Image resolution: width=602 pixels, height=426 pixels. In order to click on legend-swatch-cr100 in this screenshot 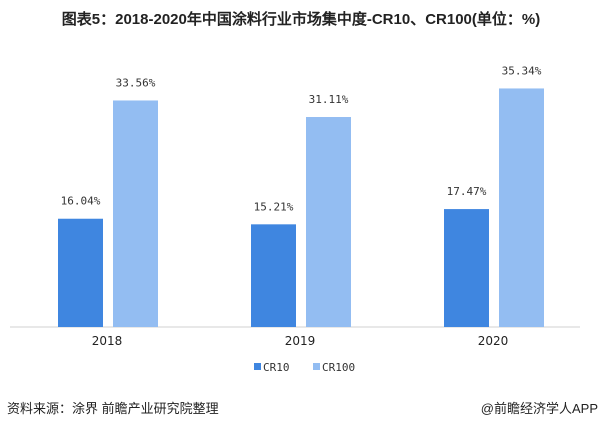, I will do `click(316, 366)`.